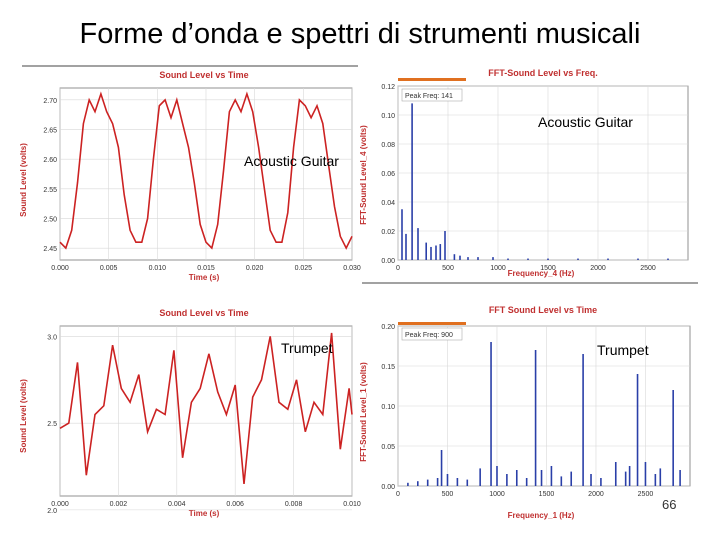 This screenshot has width=720, height=540. I want to click on page-number: 66, so click(669, 504).